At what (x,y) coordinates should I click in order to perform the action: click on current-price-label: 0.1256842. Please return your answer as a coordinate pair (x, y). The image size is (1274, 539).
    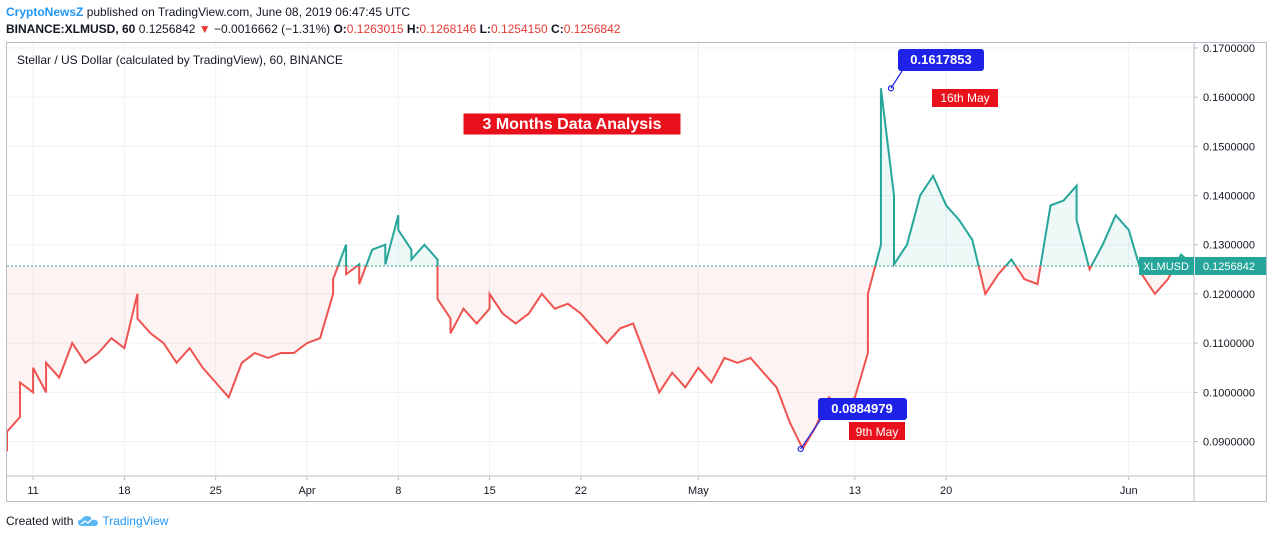
    Looking at the image, I should click on (1229, 267).